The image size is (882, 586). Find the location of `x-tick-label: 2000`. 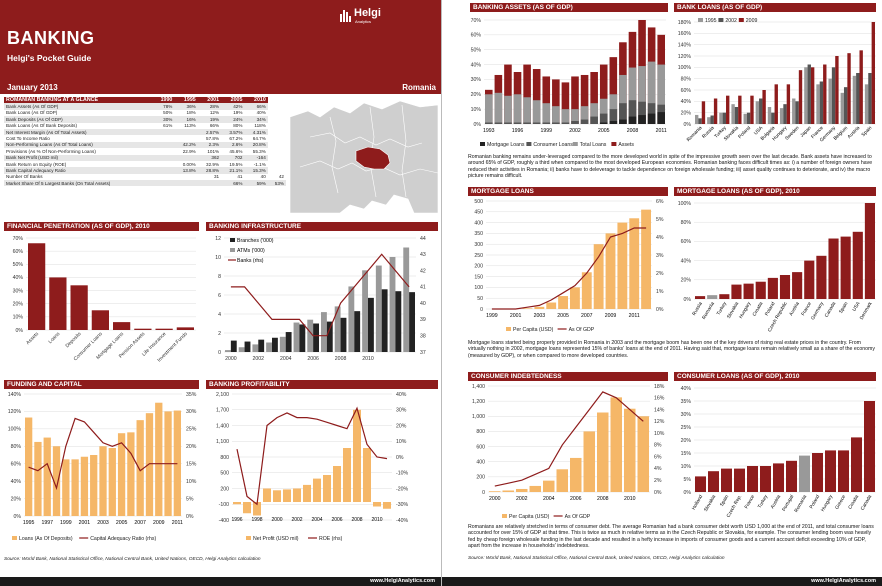

x-tick-label: 2000 is located at coordinates (231, 359).